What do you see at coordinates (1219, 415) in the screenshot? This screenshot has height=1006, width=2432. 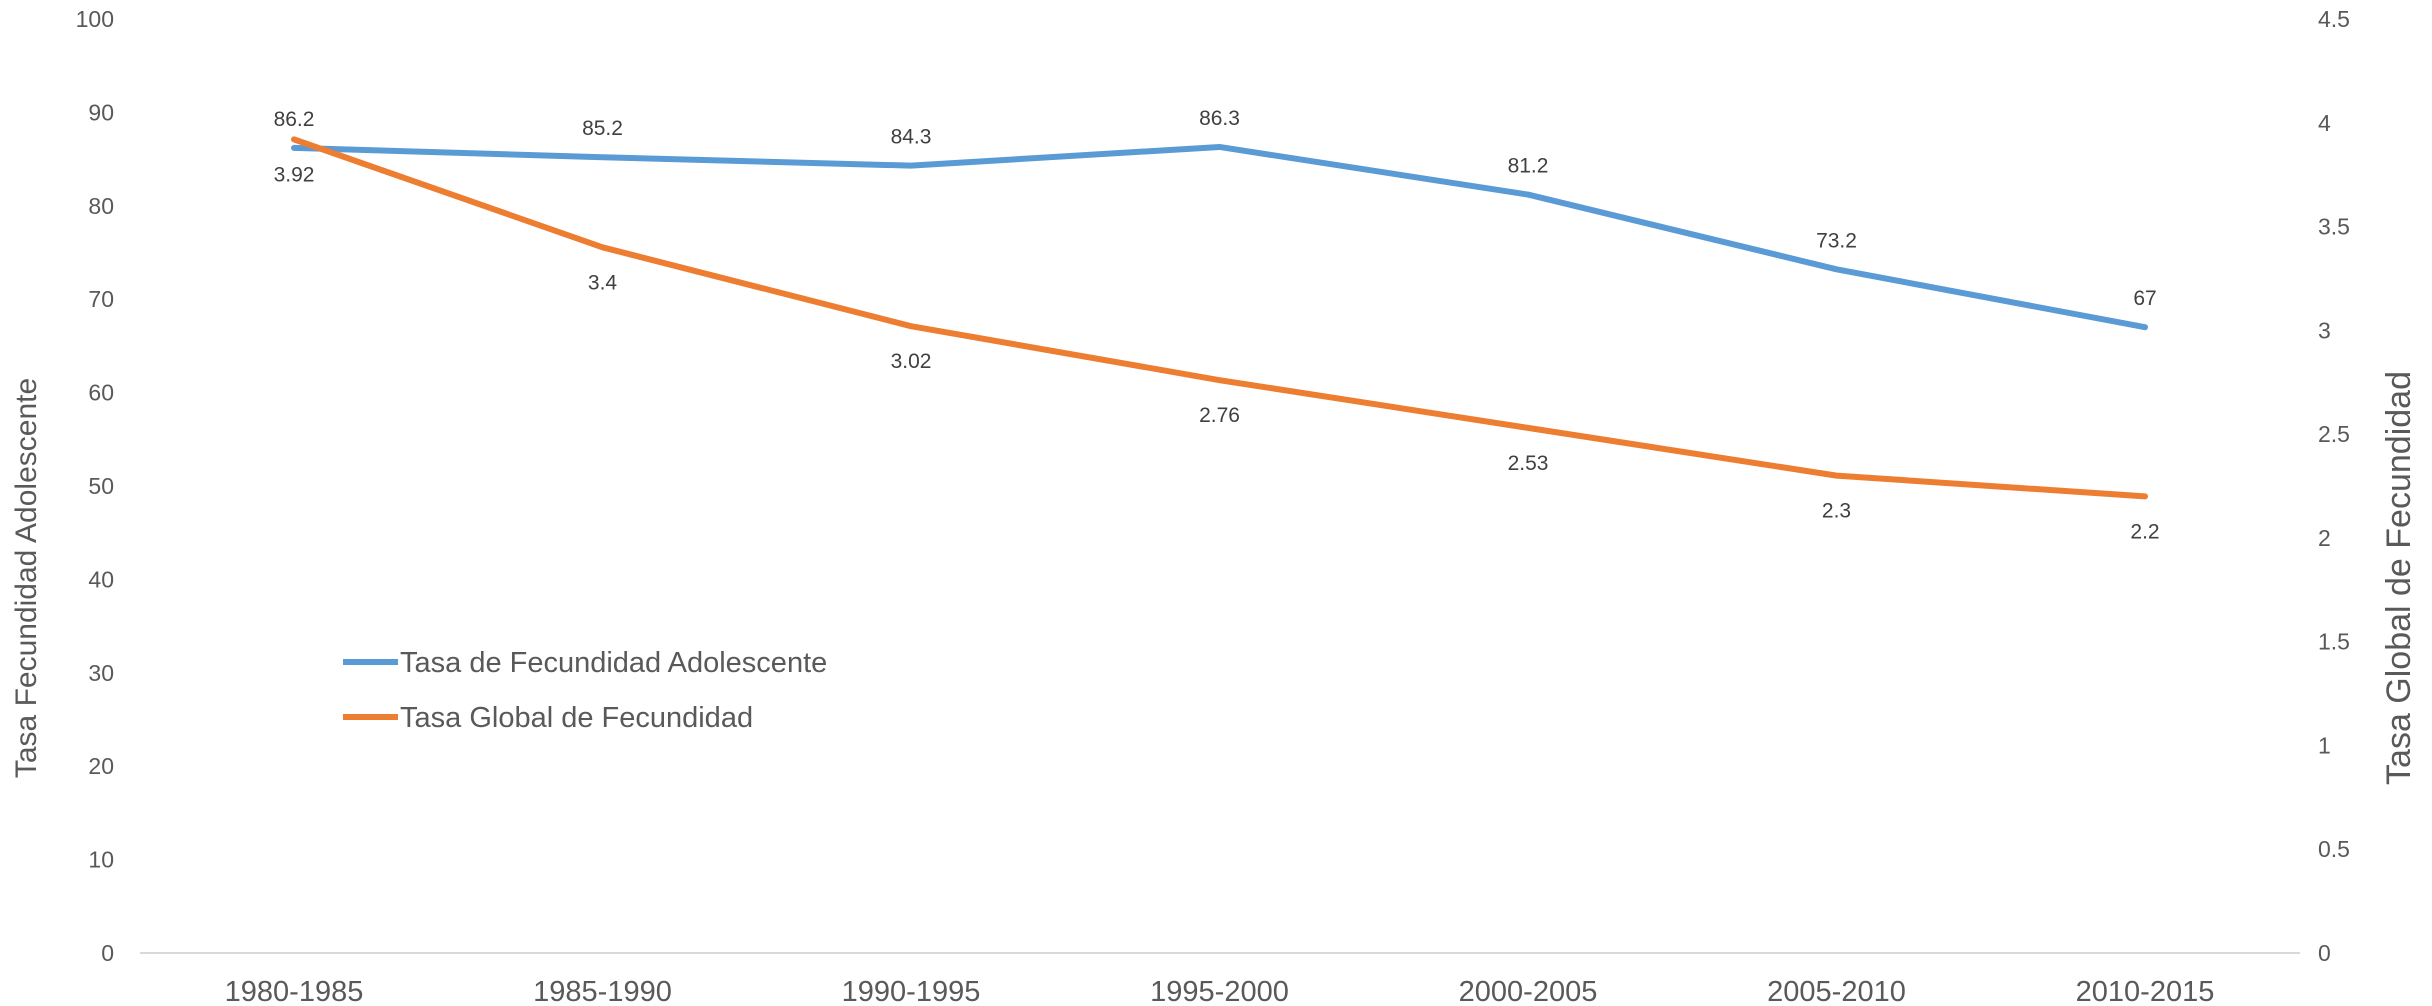 I see `data-label: 2.76` at bounding box center [1219, 415].